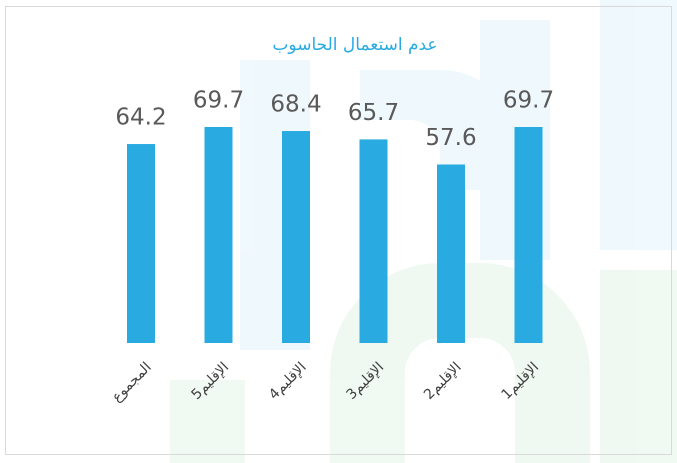  I want to click on data-label: 68.4, so click(295, 105).